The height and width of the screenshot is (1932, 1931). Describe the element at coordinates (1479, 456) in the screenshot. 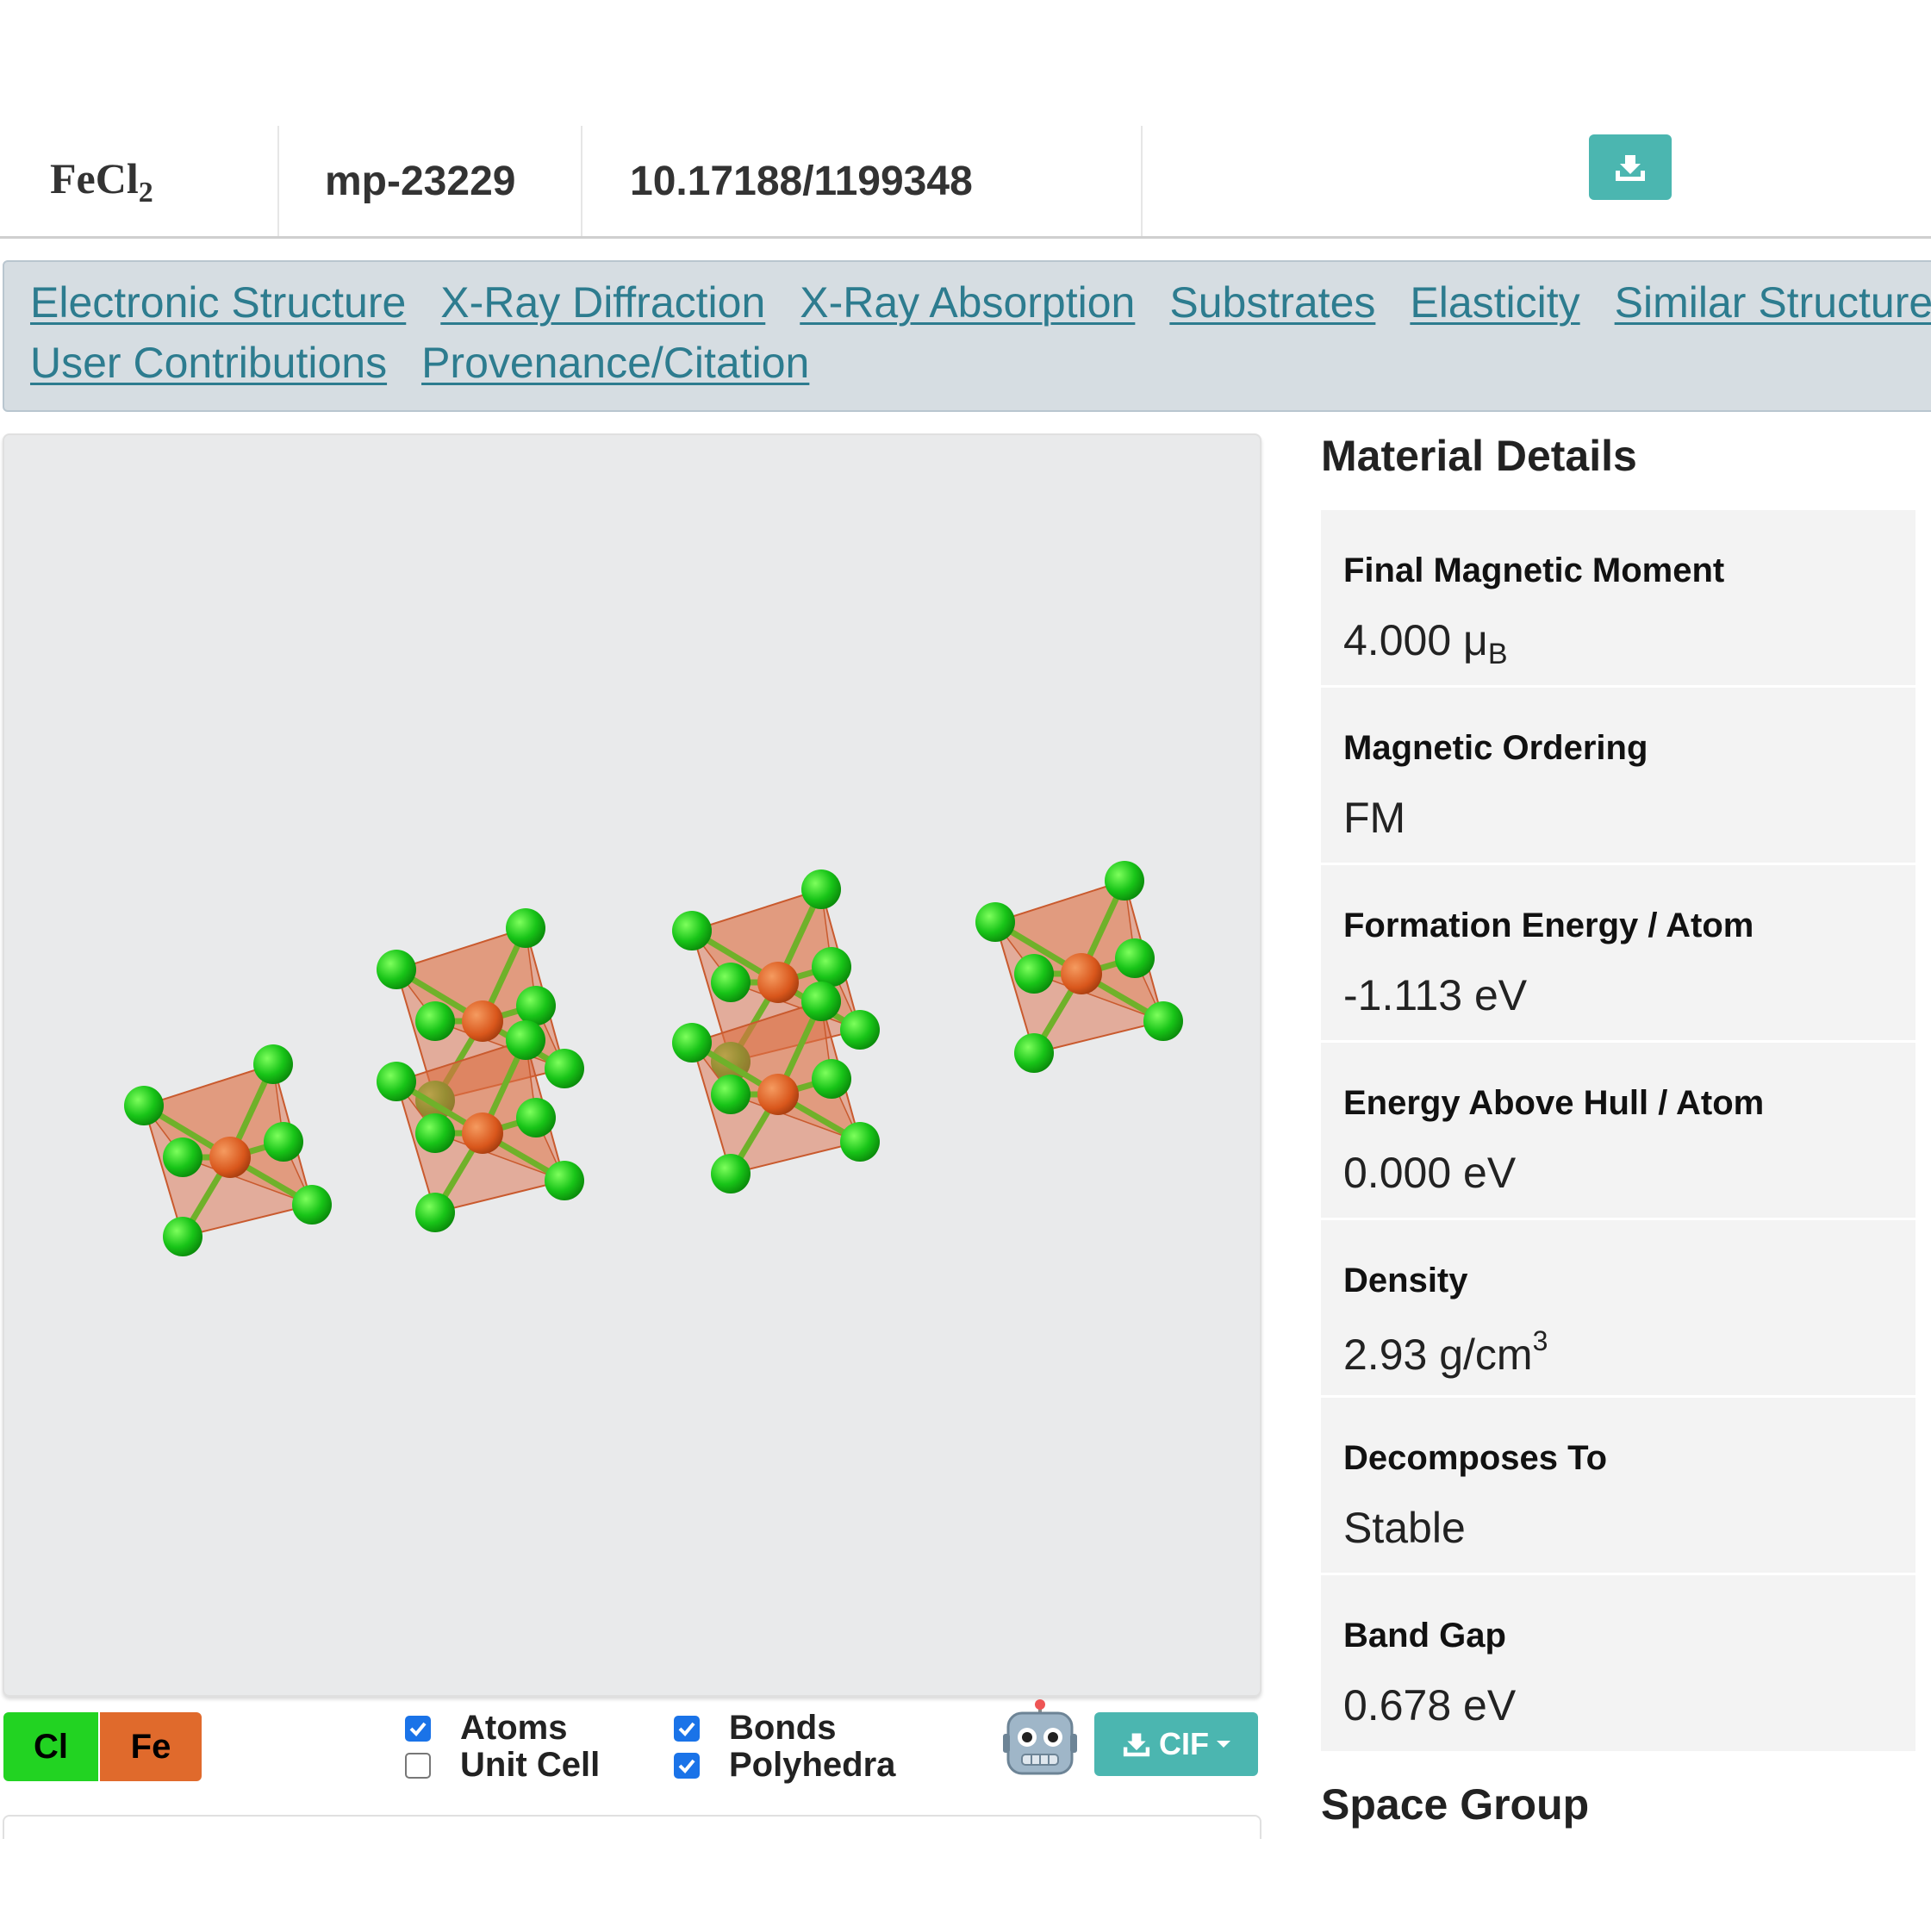

I see `material-details-title: Material Details` at that location.